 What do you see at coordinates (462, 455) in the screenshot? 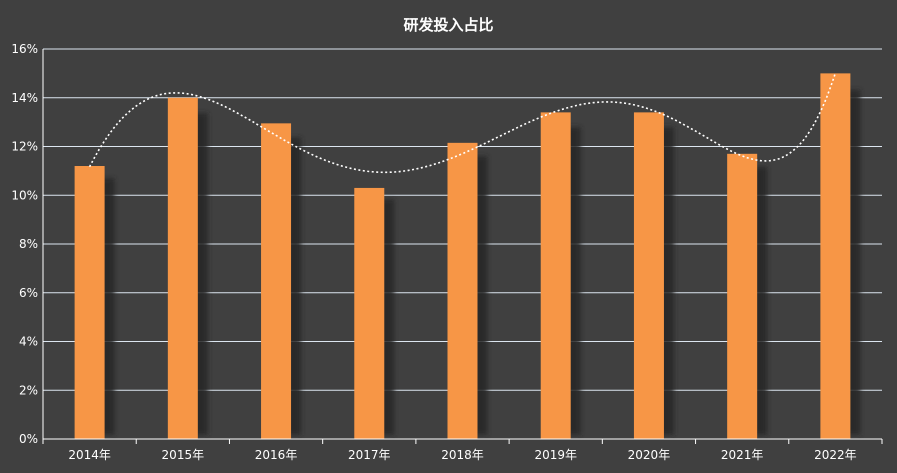
I see `x-tick-label: 2018年` at bounding box center [462, 455].